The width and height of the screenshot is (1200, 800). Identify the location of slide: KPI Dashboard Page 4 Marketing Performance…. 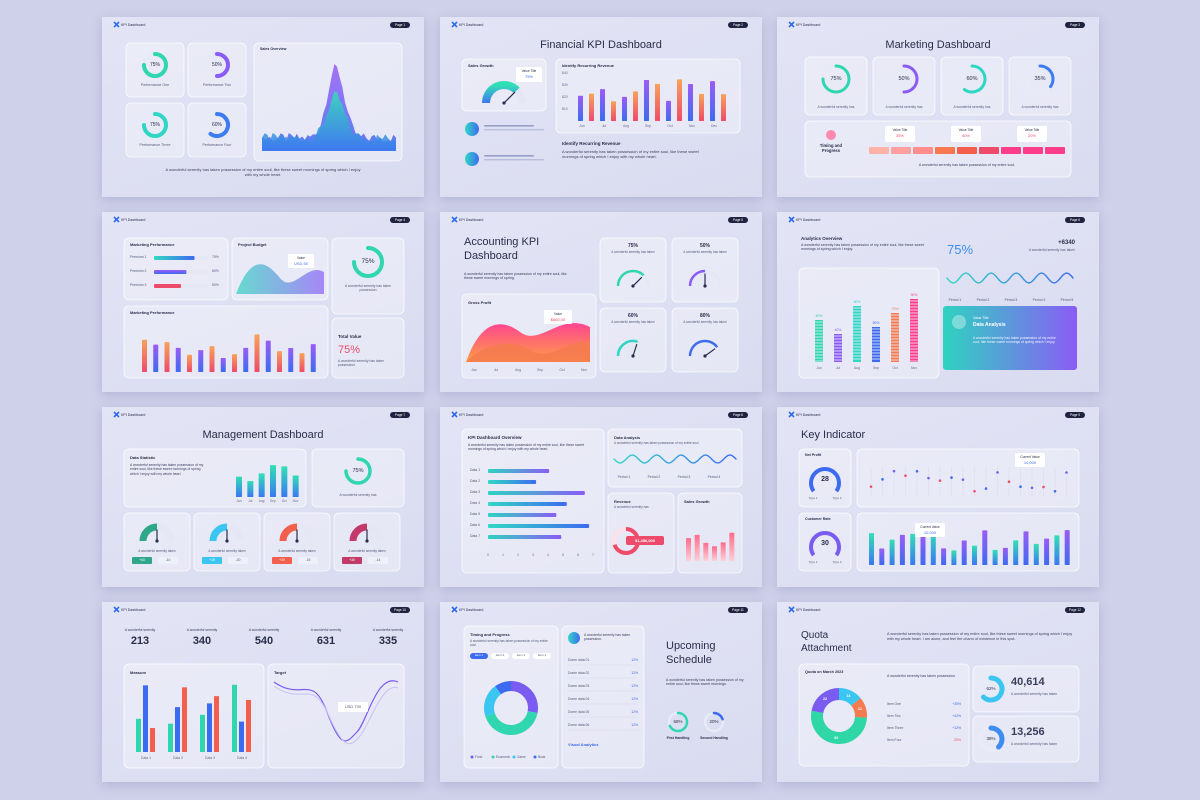
(263, 302).